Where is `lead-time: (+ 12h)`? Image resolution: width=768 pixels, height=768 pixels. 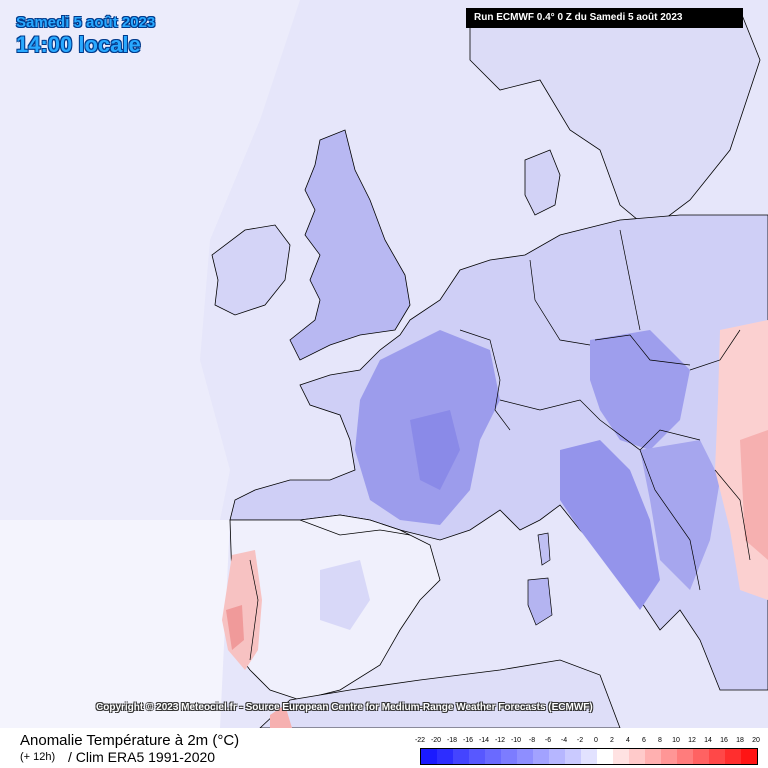 lead-time: (+ 12h) is located at coordinates (38, 757).